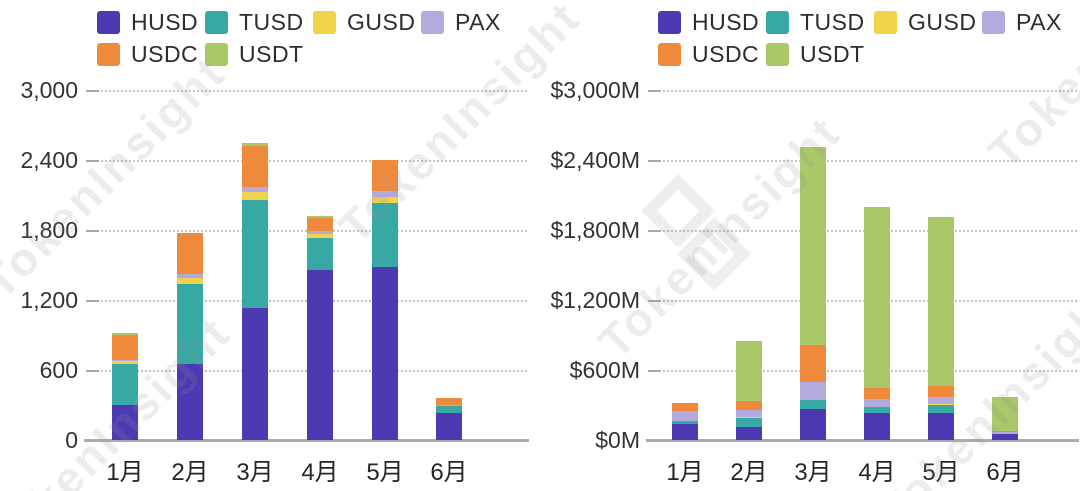 The image size is (1080, 491). What do you see at coordinates (449, 472) in the screenshot?
I see `x-axis-label: 6月` at bounding box center [449, 472].